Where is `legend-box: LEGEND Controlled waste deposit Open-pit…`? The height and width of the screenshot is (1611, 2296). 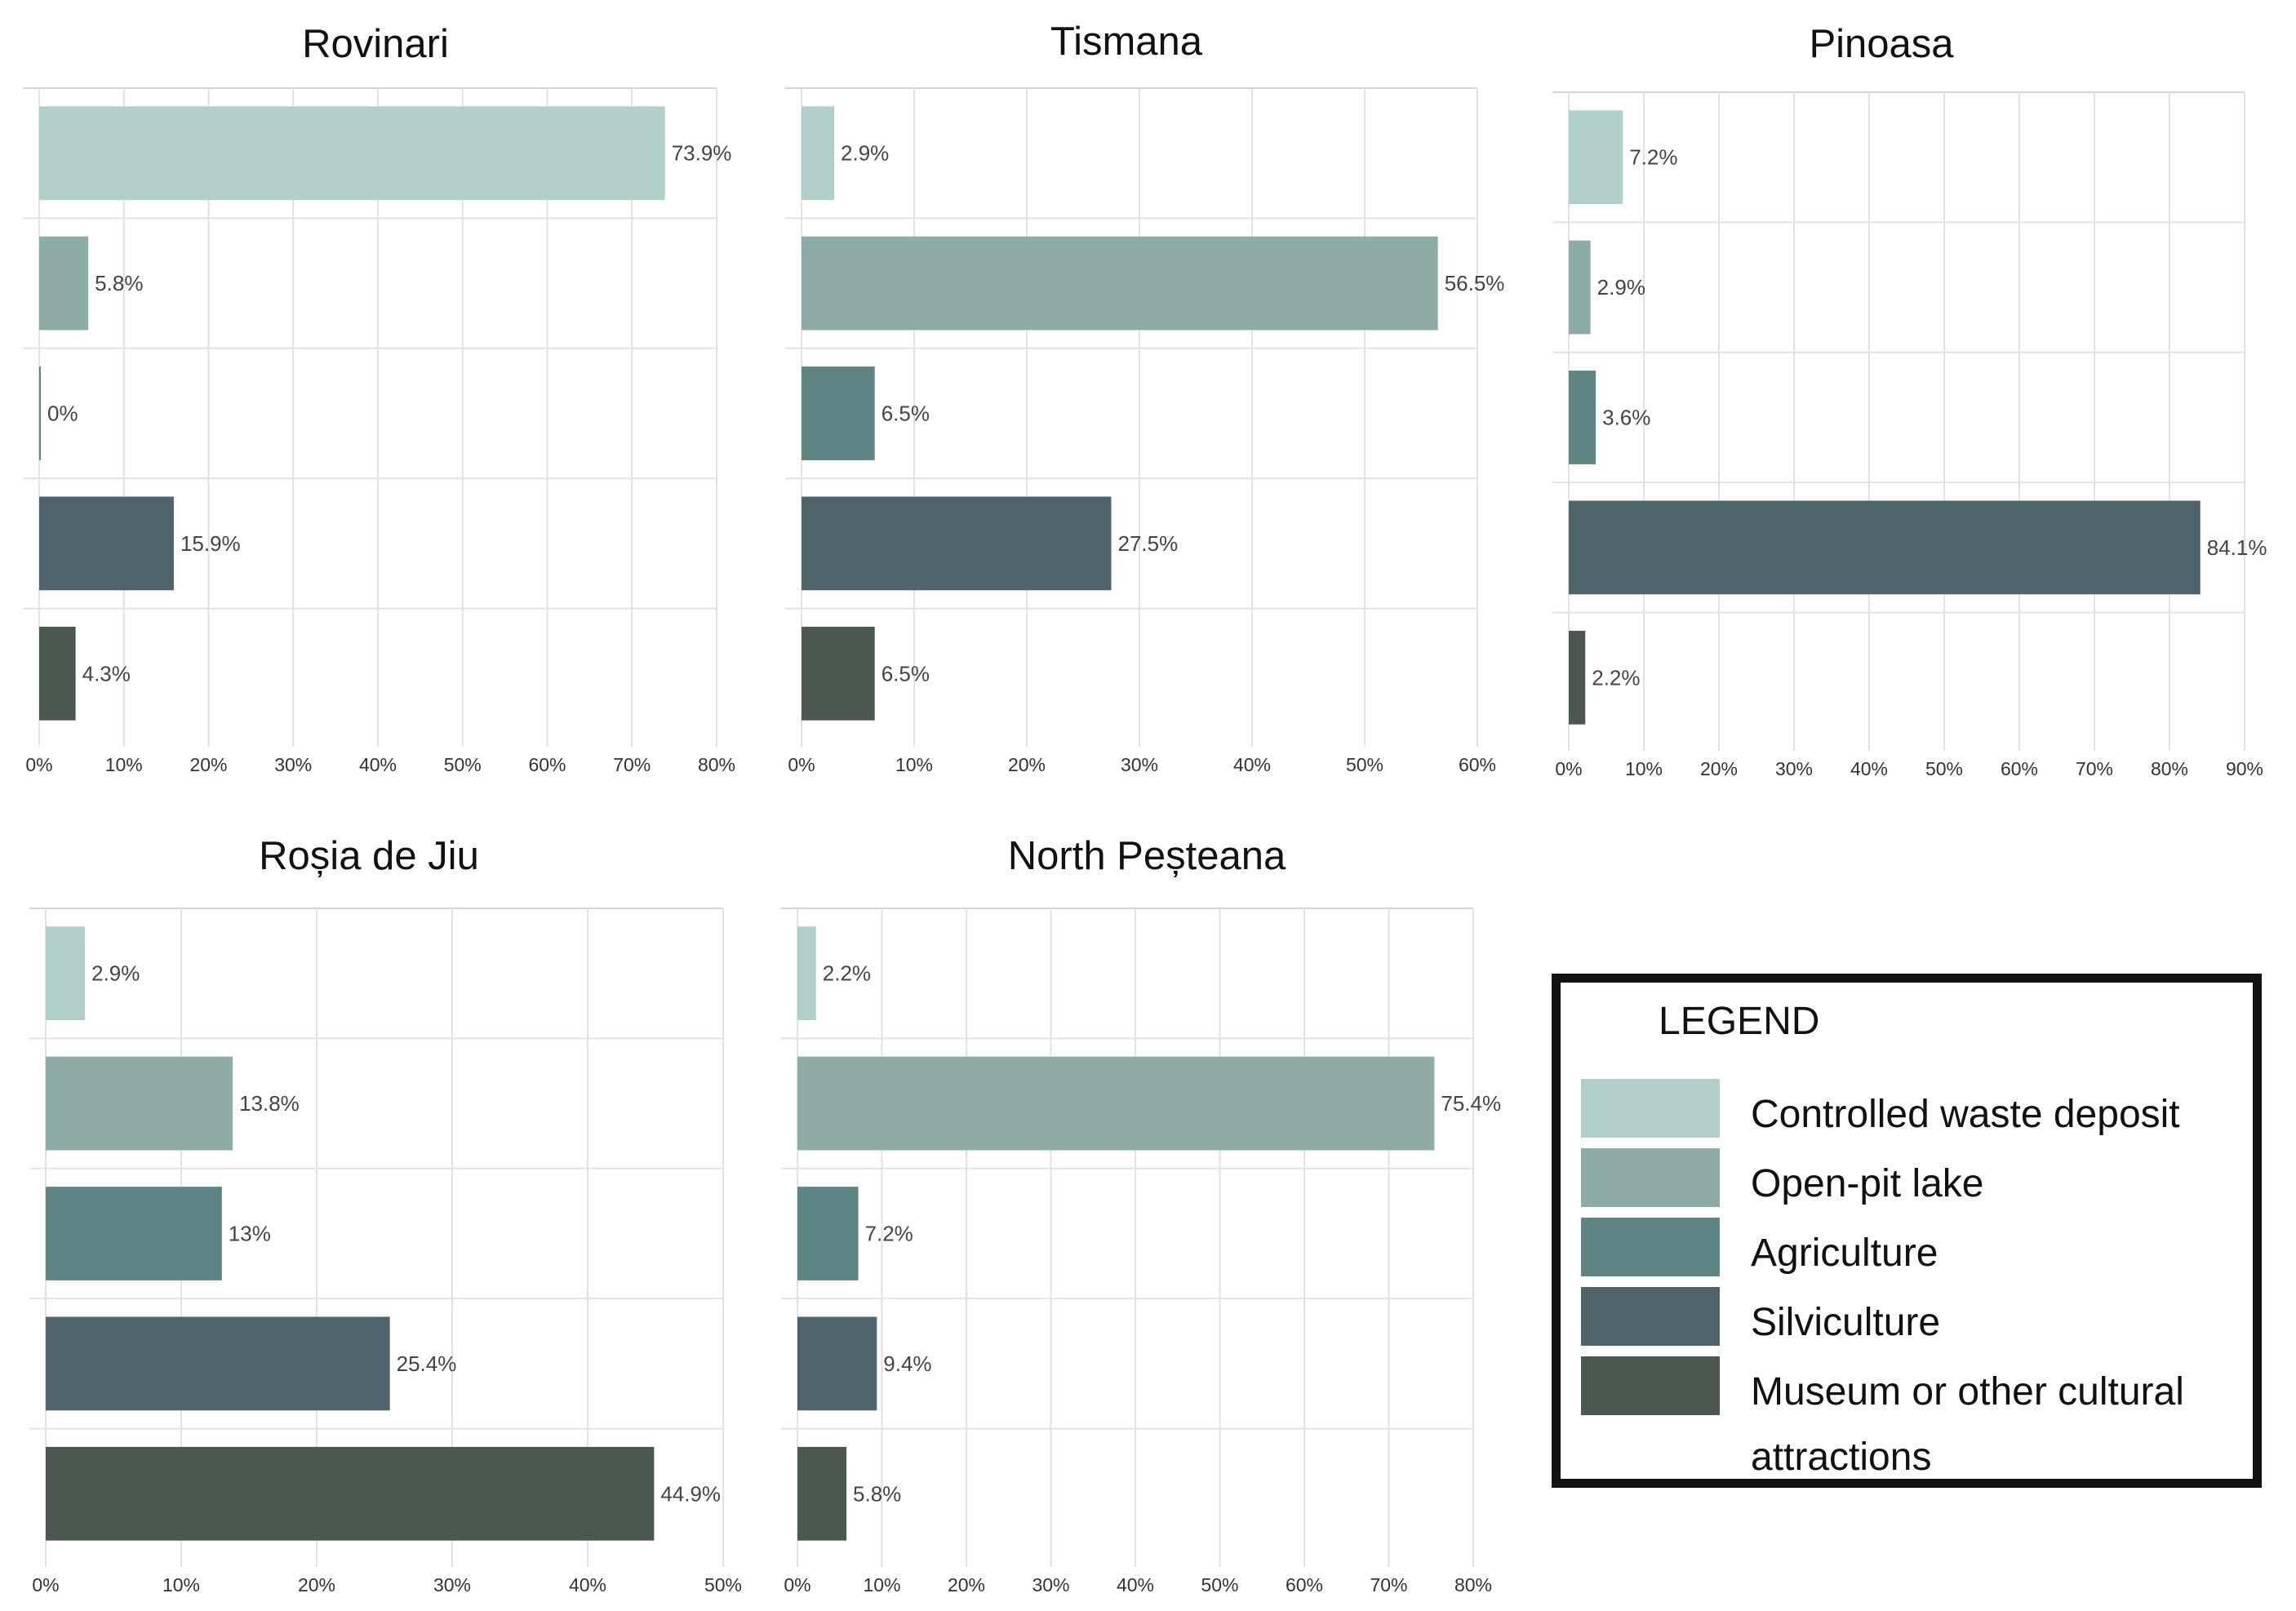
legend-box: LEGEND Controlled waste deposit Open-pit… is located at coordinates (1907, 1231).